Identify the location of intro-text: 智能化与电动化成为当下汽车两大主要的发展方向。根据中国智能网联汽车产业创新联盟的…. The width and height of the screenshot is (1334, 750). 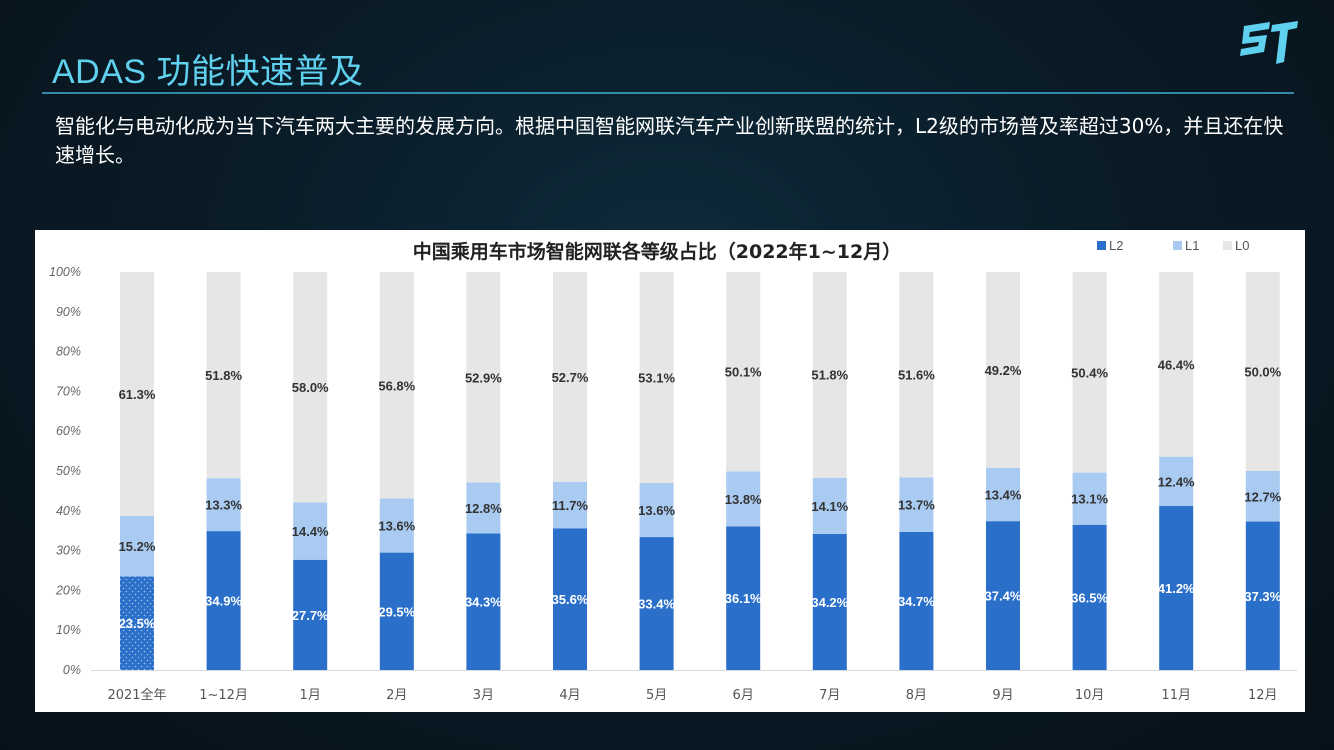
(669, 140).